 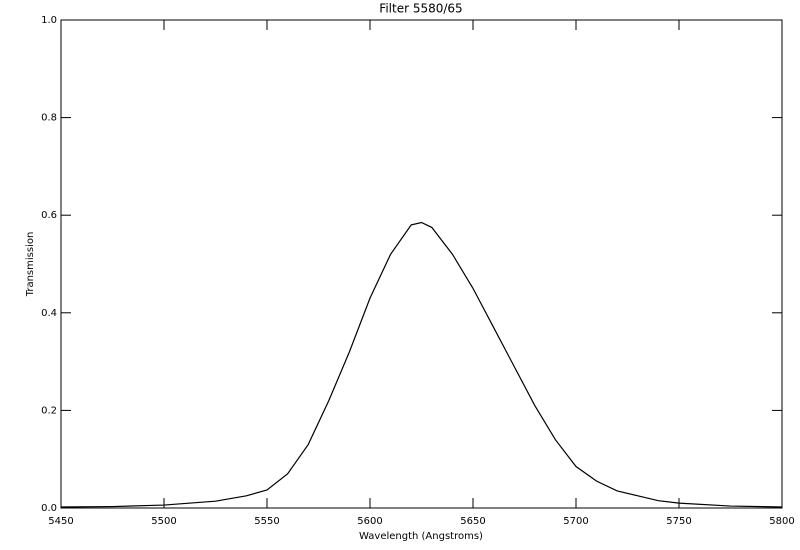 What do you see at coordinates (678, 521) in the screenshot?
I see `x-tick-label: 5750` at bounding box center [678, 521].